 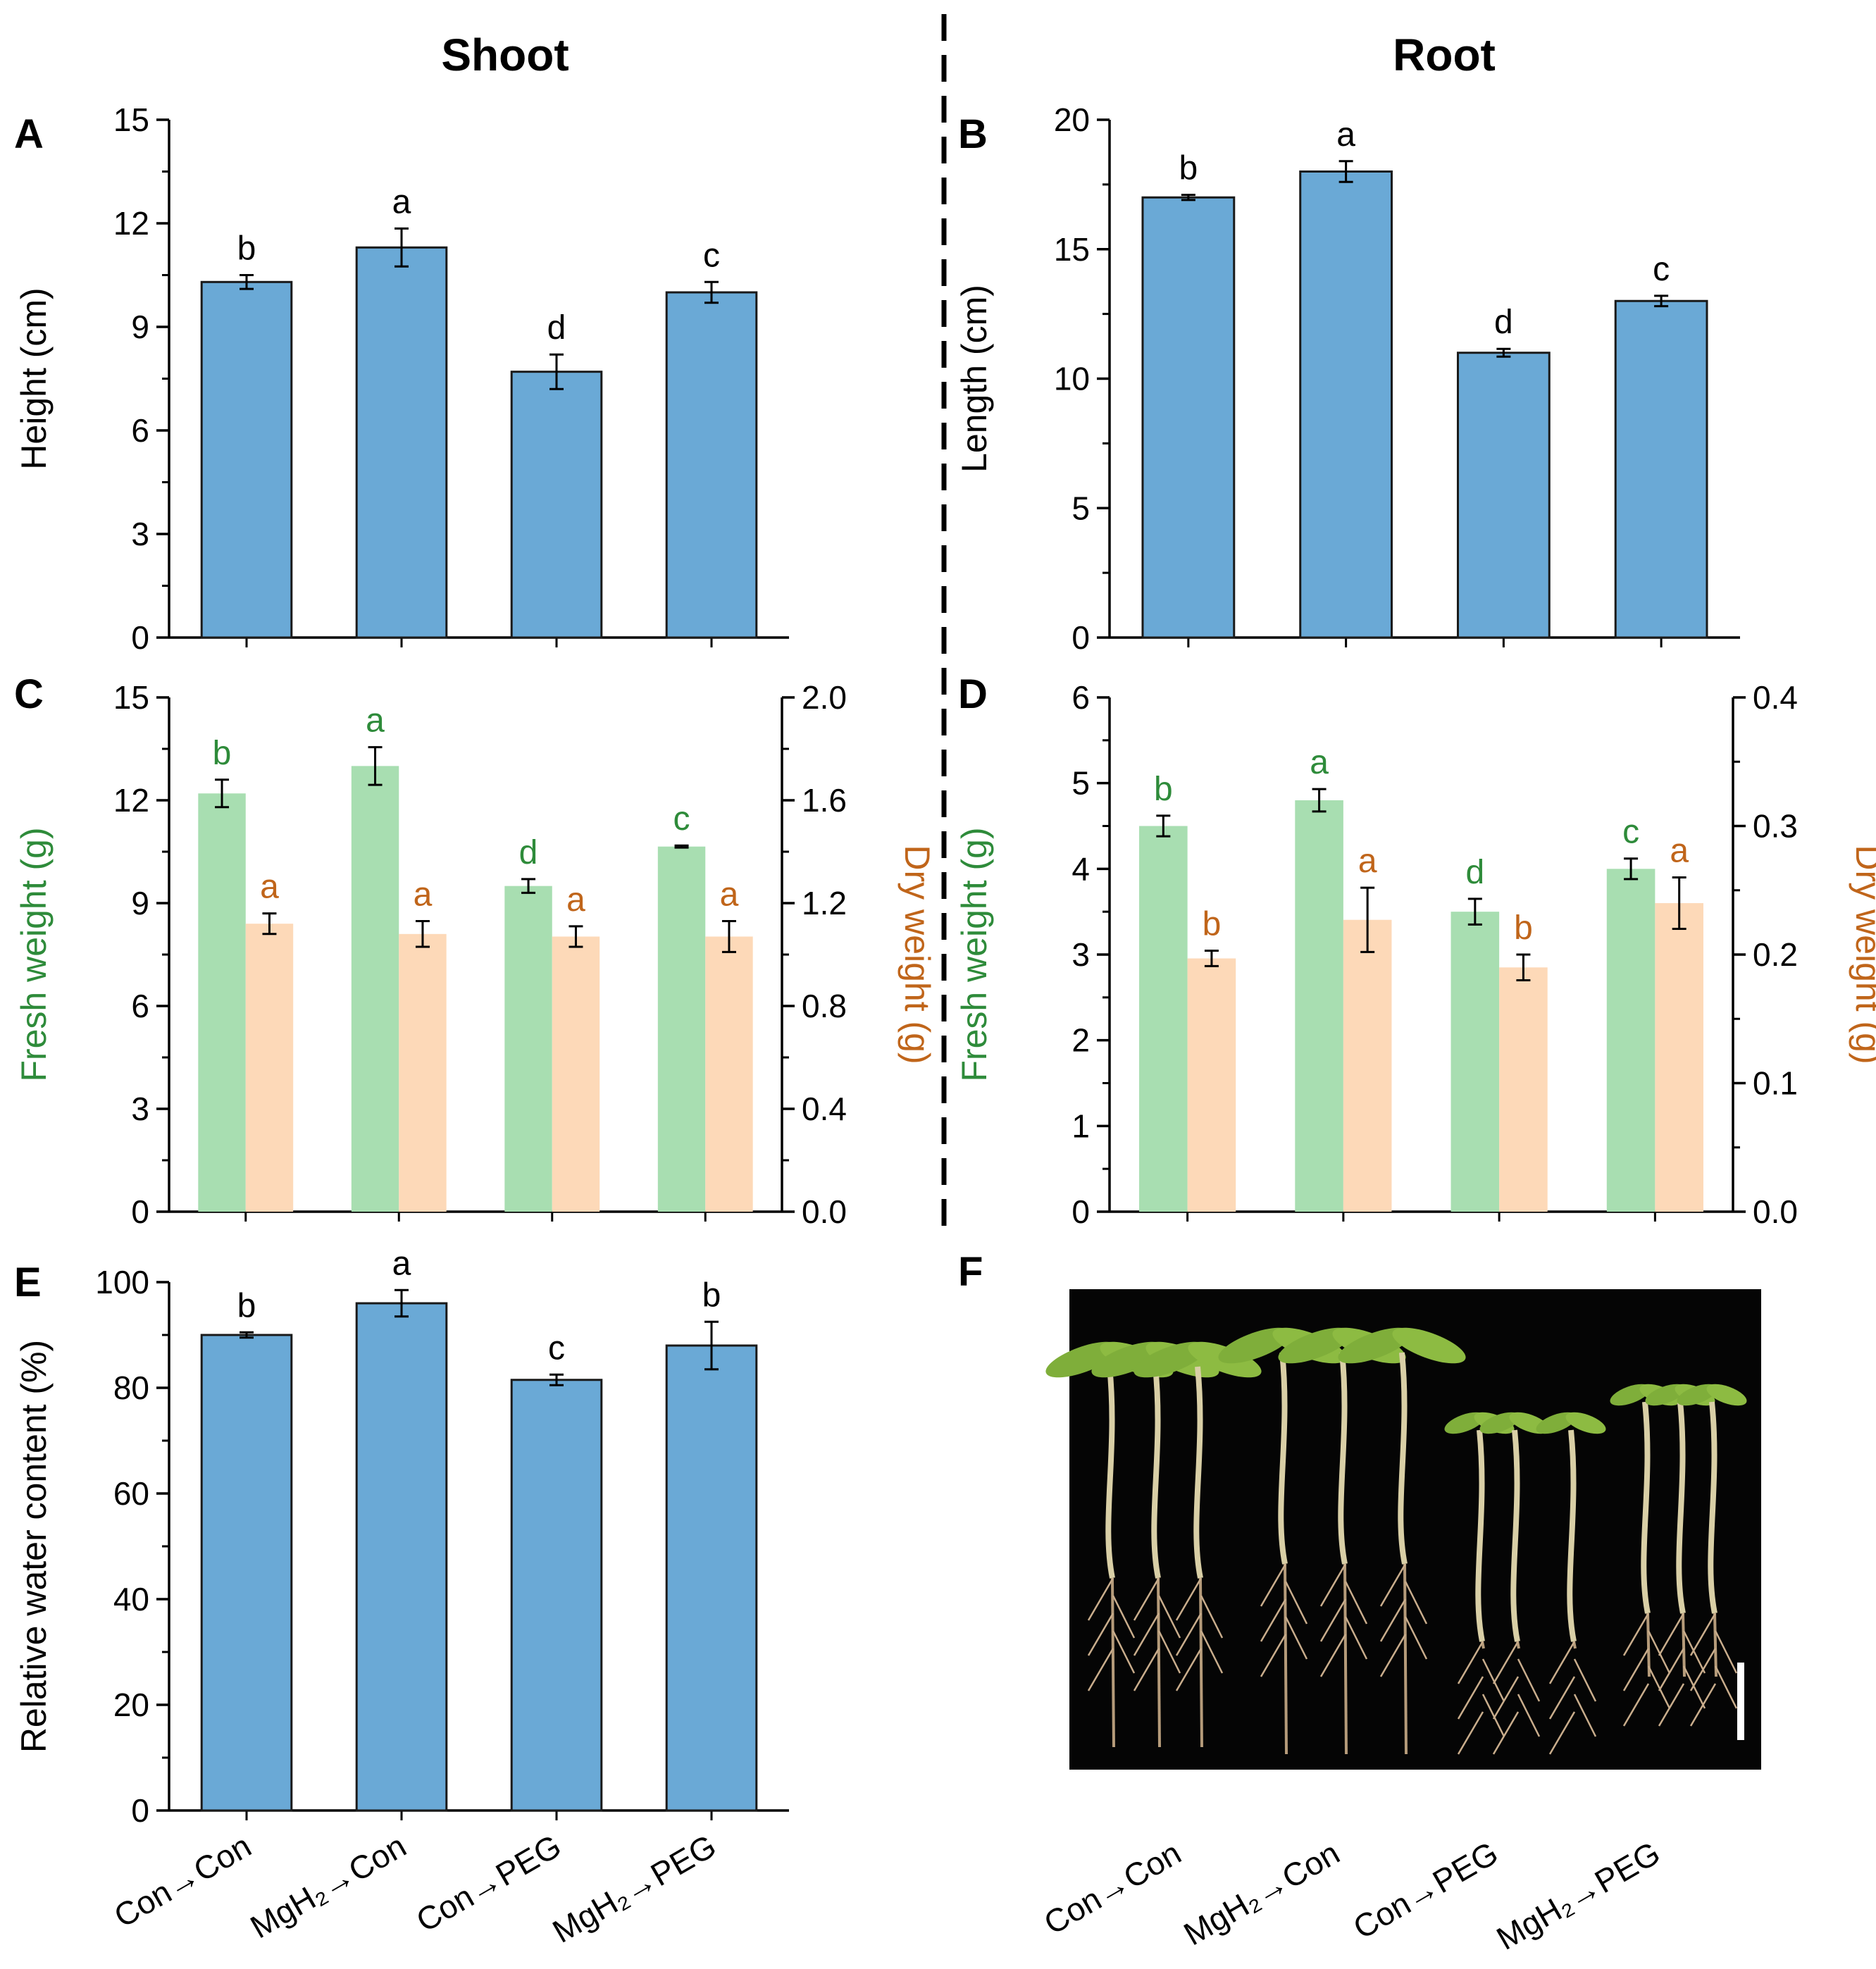 What do you see at coordinates (824, 697) in the screenshot?
I see `y2-tick-label: 2.0` at bounding box center [824, 697].